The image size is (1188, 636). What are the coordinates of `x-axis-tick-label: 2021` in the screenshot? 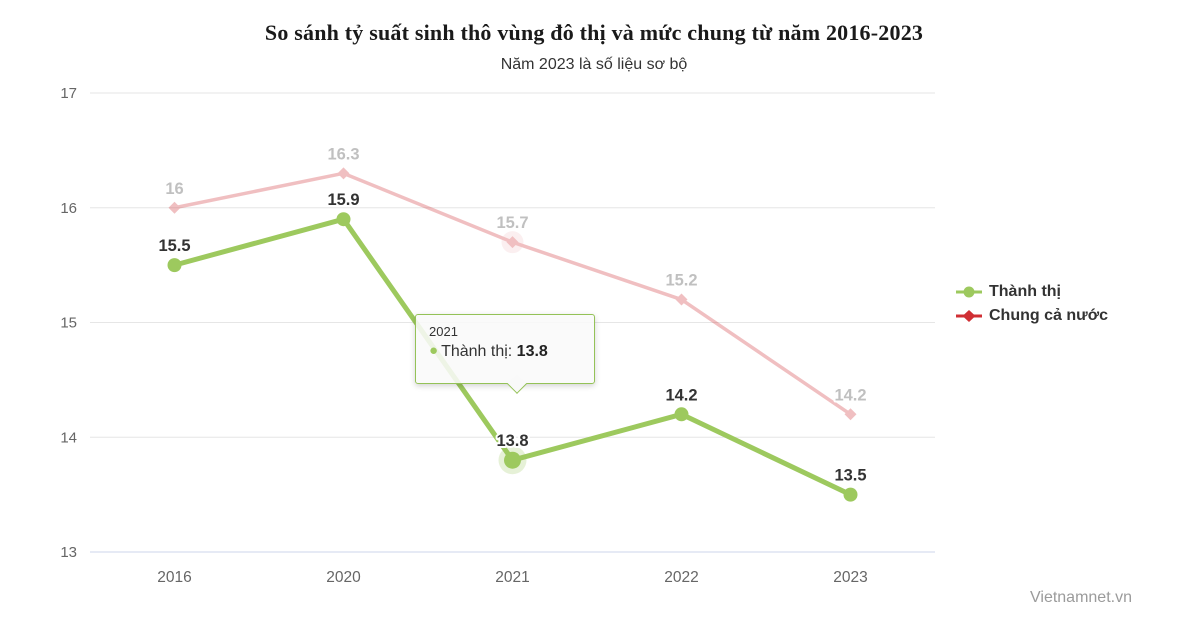 It's located at (512, 577).